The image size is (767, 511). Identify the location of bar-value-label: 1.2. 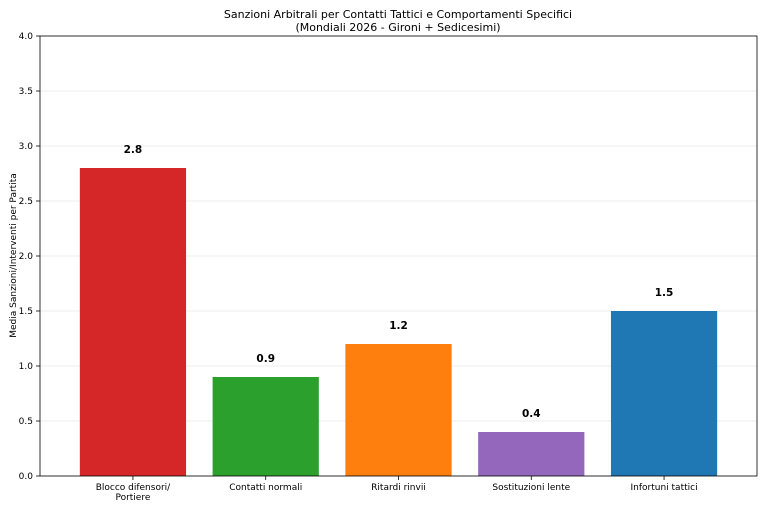
(398, 326).